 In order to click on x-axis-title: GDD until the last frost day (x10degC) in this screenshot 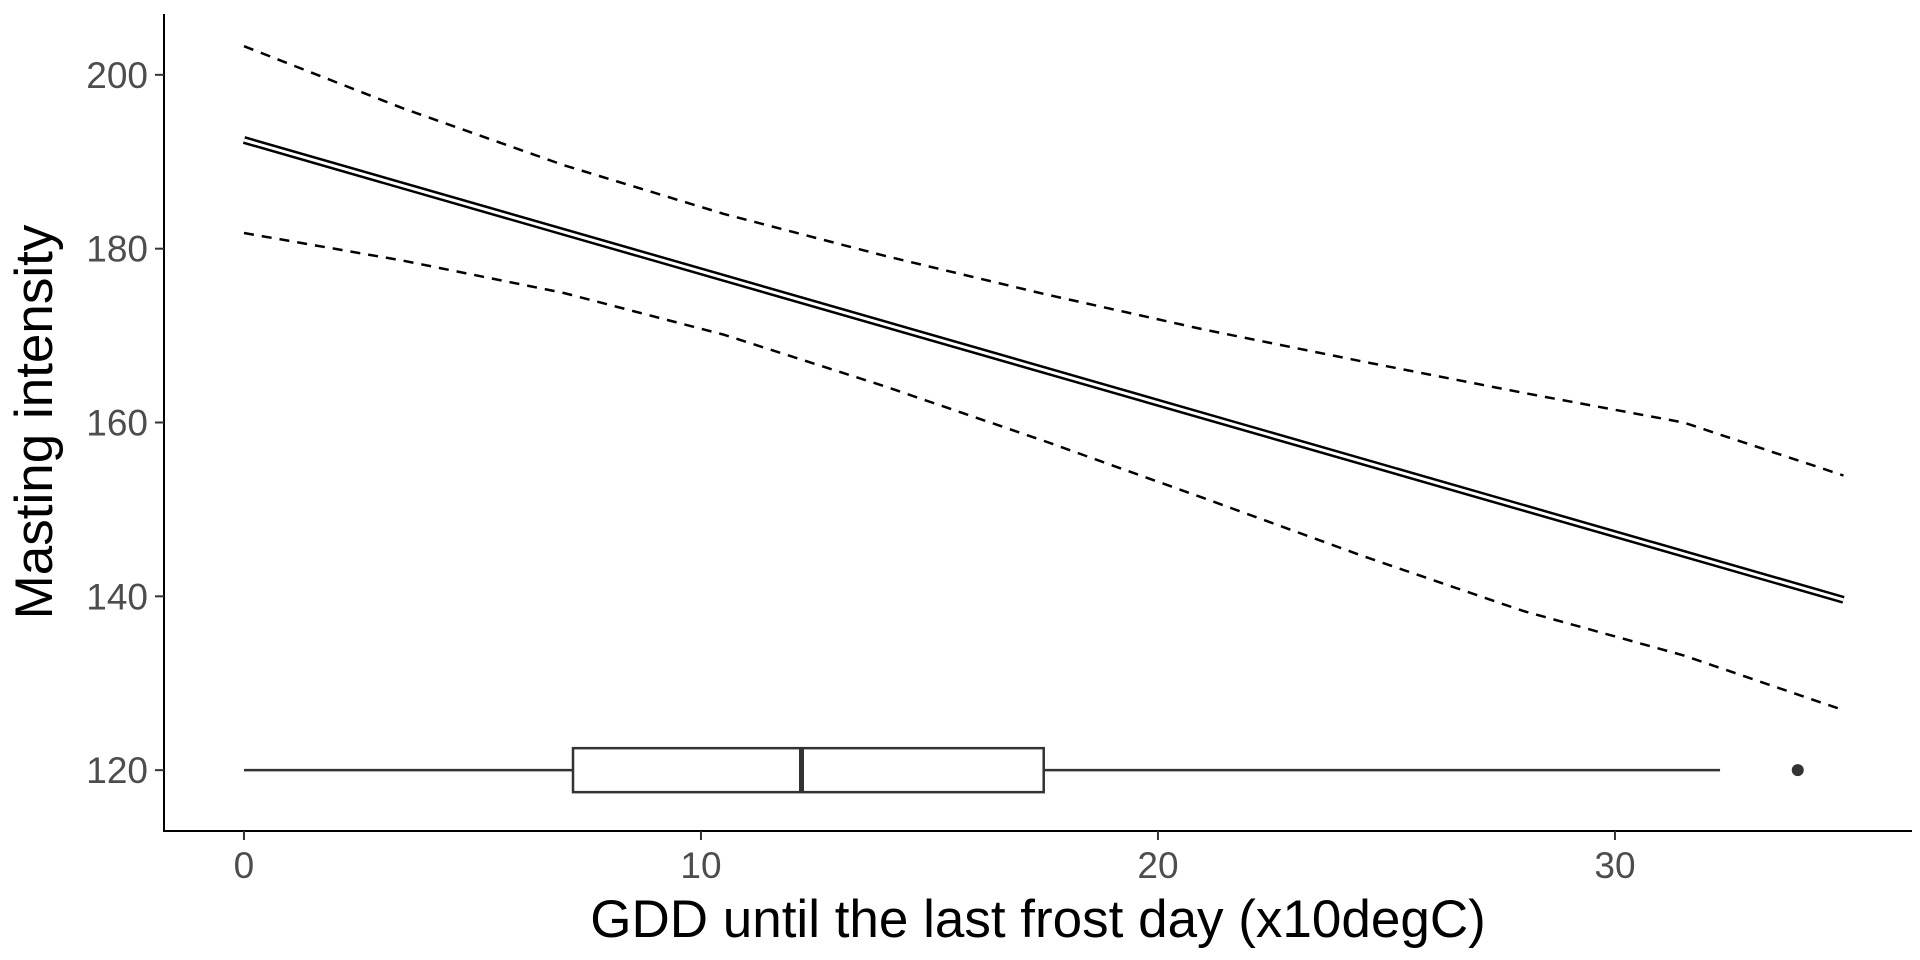, I will do `click(1038, 919)`.